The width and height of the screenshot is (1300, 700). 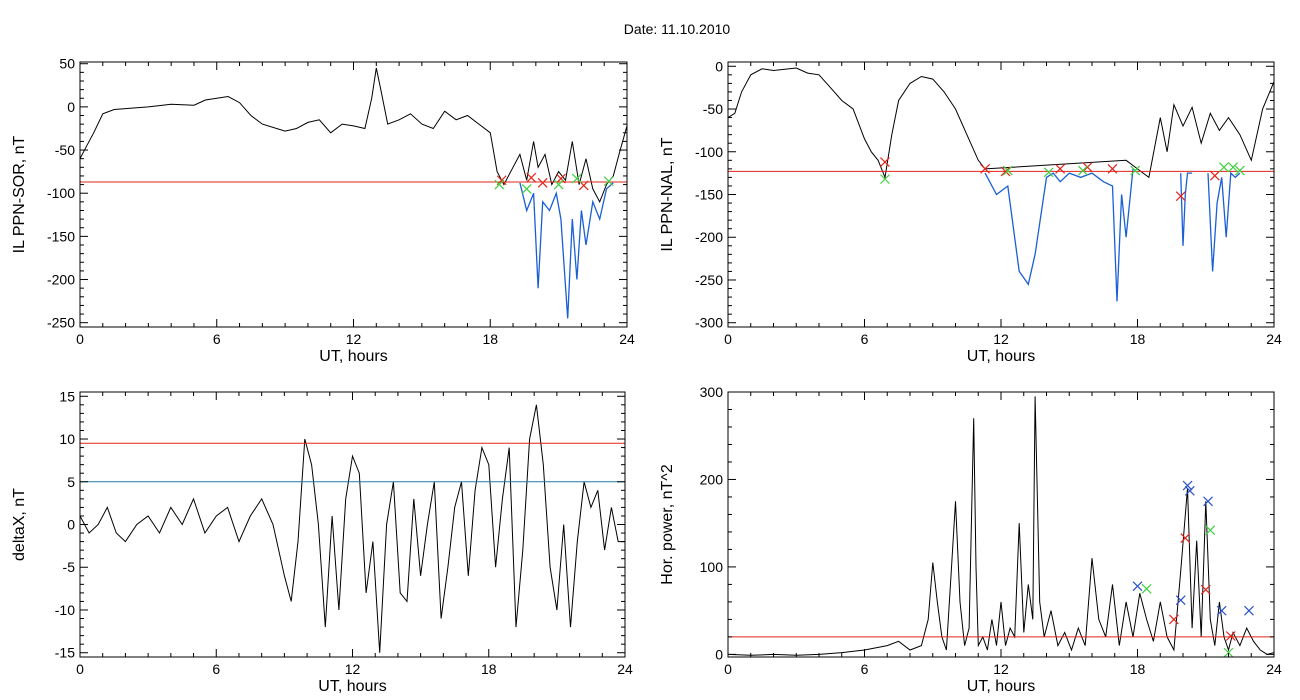 I want to click on y-tick-label: -5, so click(x=69, y=567).